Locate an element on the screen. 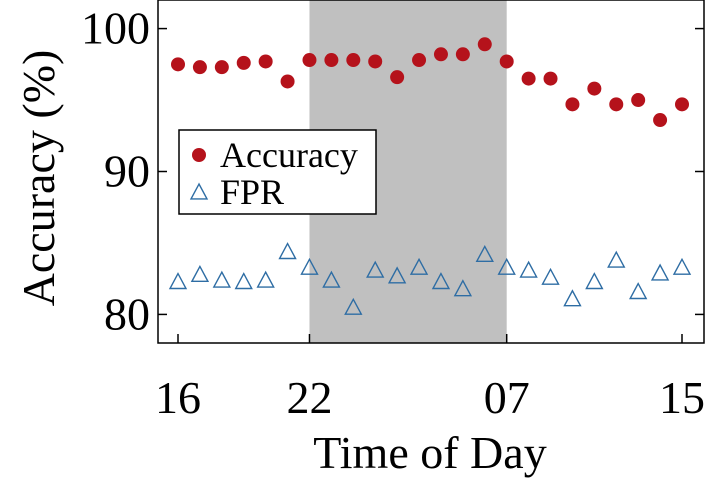  legend-accuracy-marker is located at coordinates (199, 155).